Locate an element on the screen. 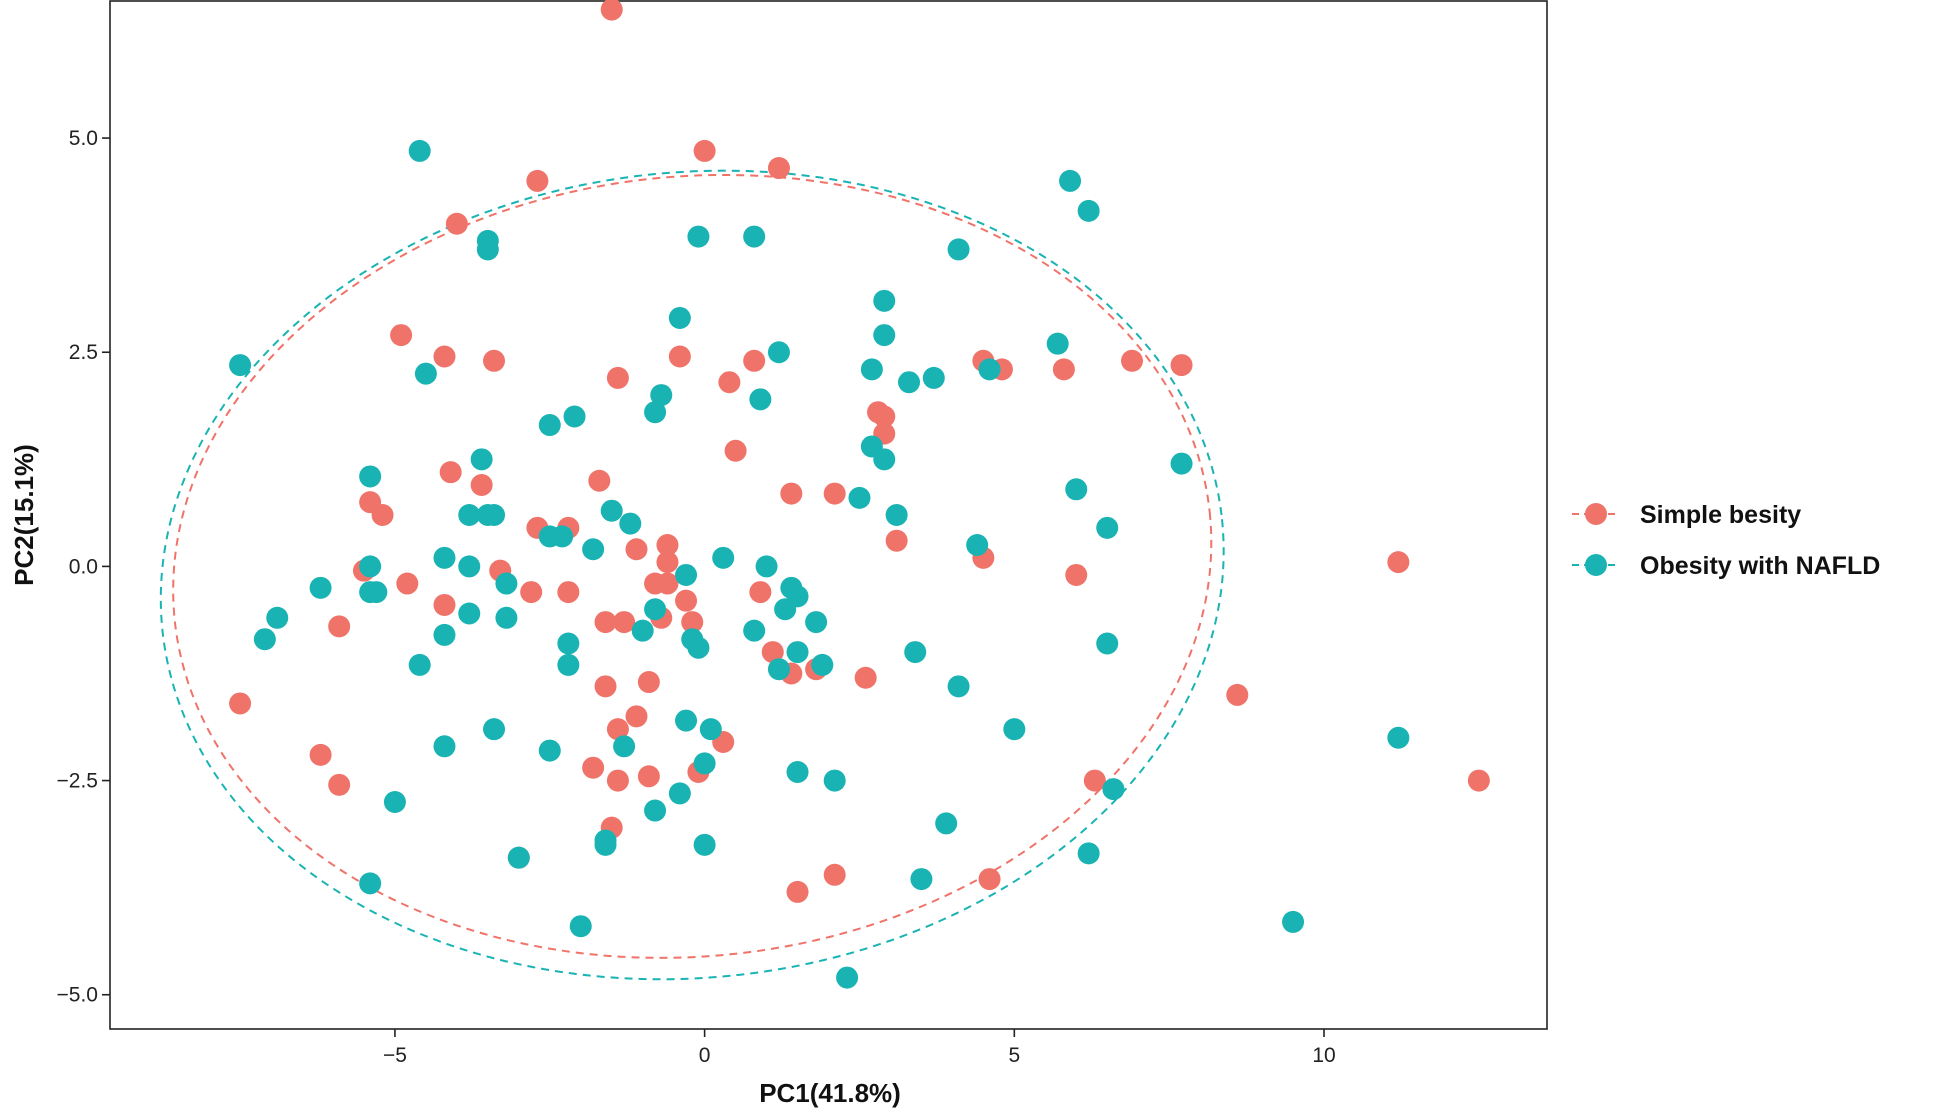  y-tick-label: −2.5 is located at coordinates (77, 781).